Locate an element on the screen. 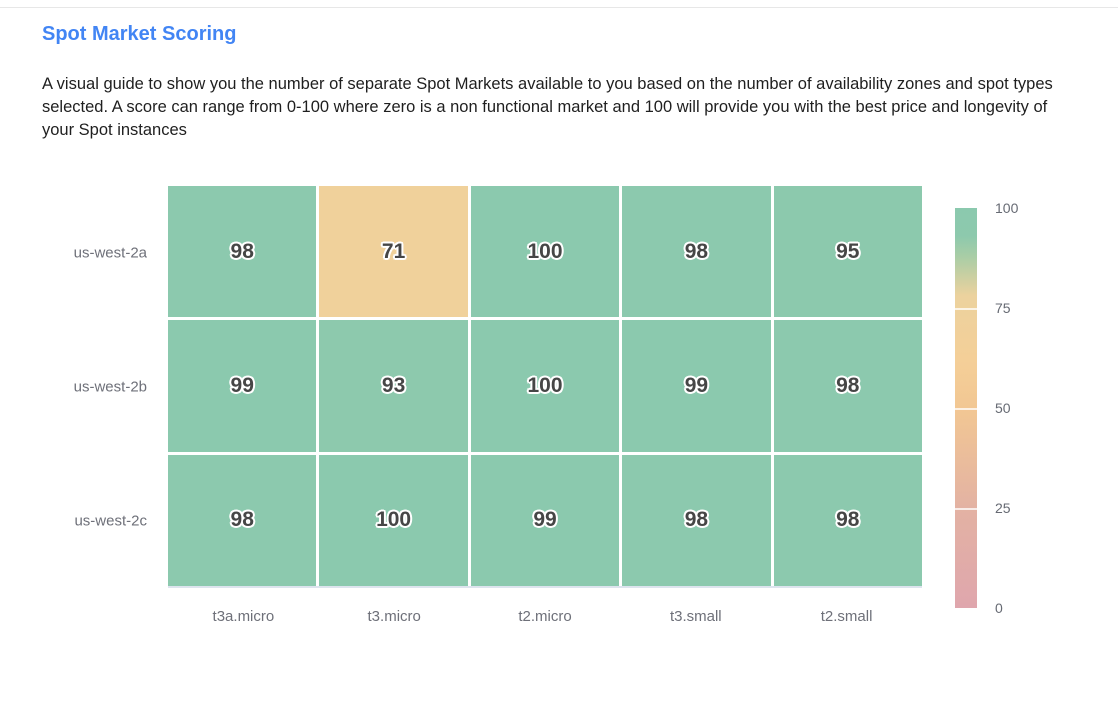 The height and width of the screenshot is (710, 1118). heatmap-cell: 95 is located at coordinates (847, 252).